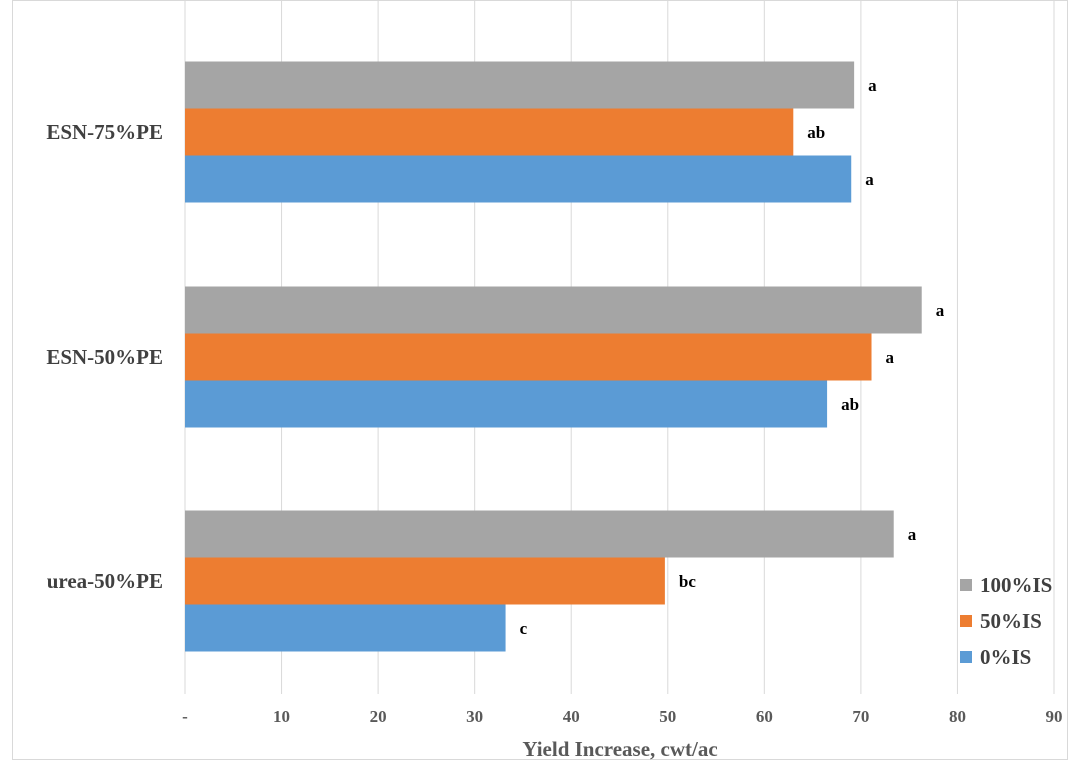 The width and height of the screenshot is (1070, 764). Describe the element at coordinates (104, 132) in the screenshot. I see `category-label: ESN-75%PE` at that location.